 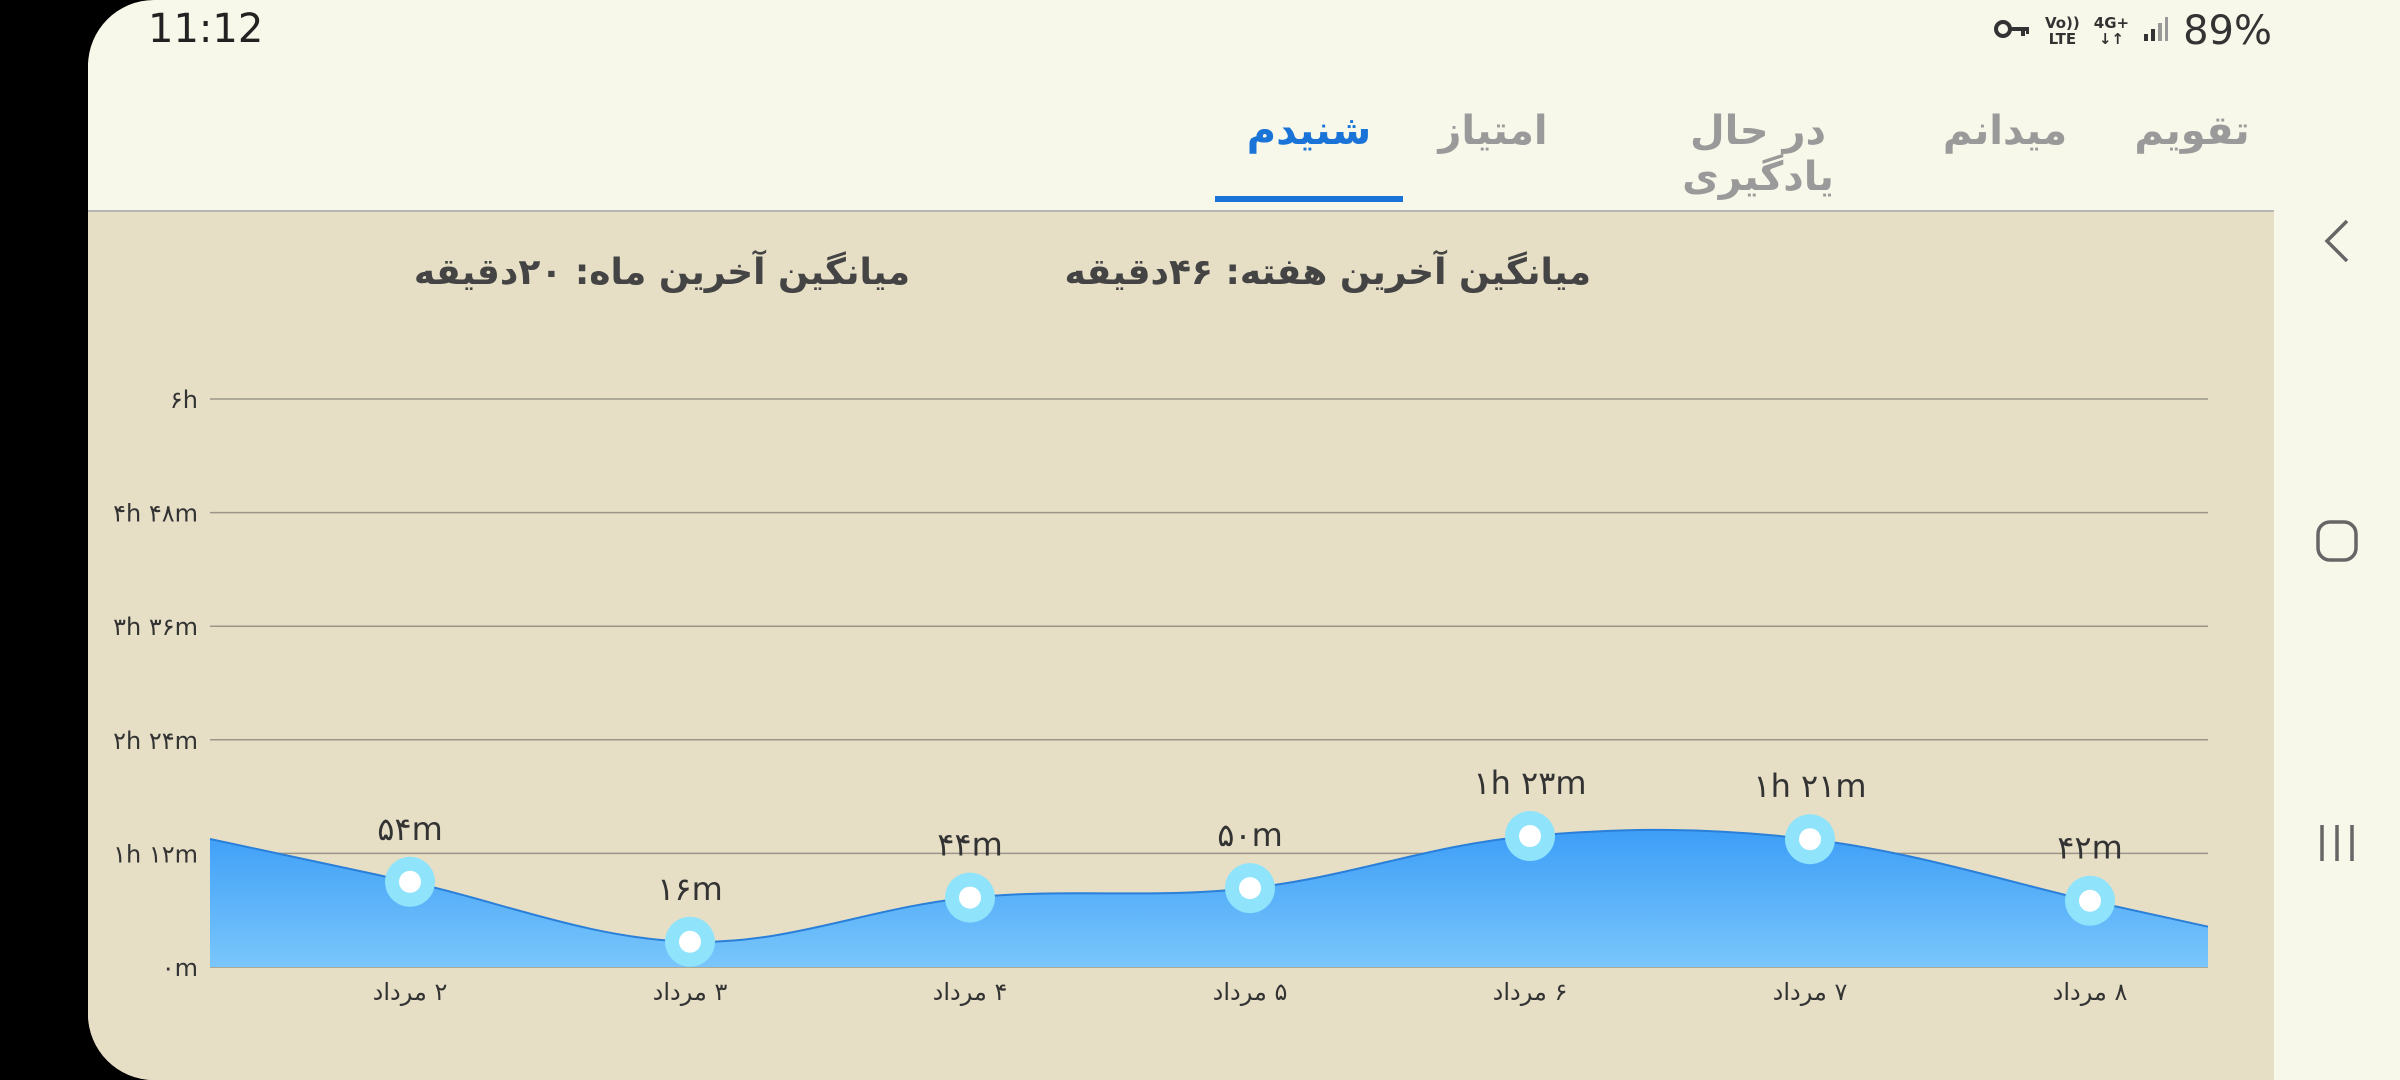 What do you see at coordinates (690, 992) in the screenshot?
I see `x-tick-label: ۳ مرداد` at bounding box center [690, 992].